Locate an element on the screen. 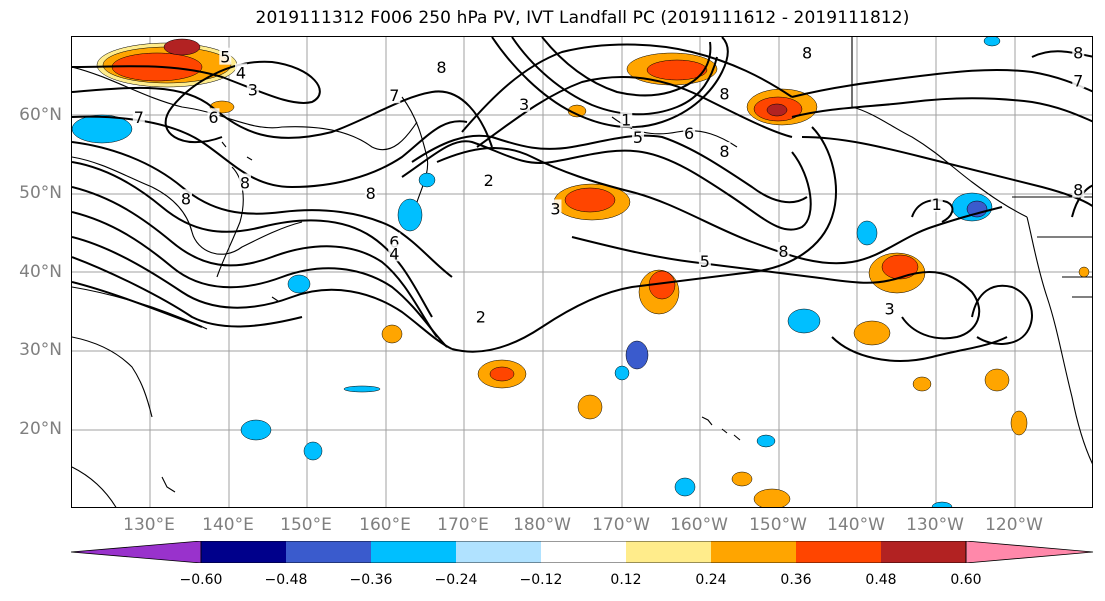 The height and width of the screenshot is (601, 1105). lat-label-40n: 40°N is located at coordinates (40, 272).